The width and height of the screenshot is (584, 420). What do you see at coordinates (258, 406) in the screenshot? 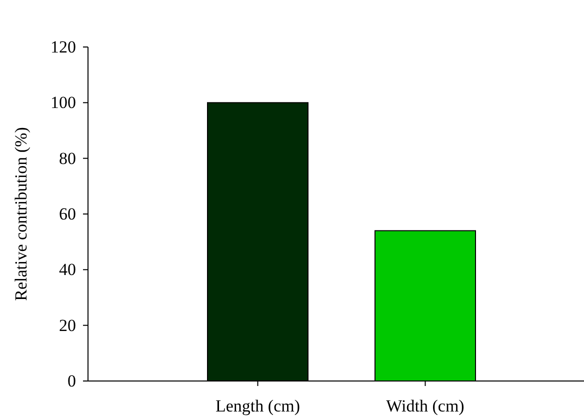
I see `x-tick-label: Length (cm)` at bounding box center [258, 406].